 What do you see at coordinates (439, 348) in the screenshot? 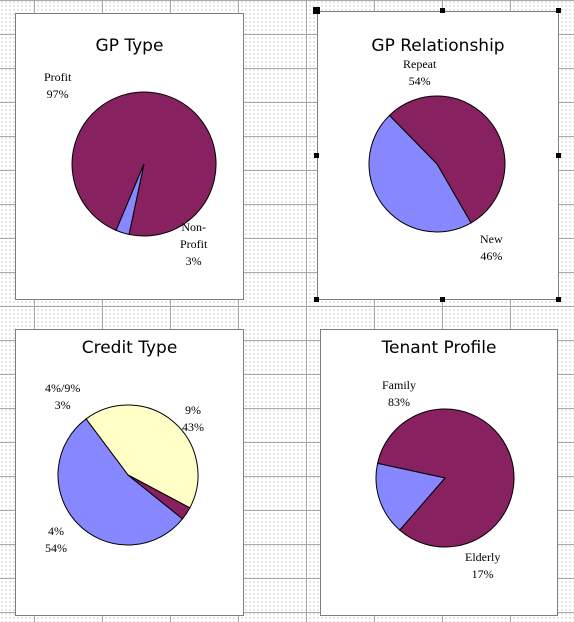
I see `chart-title: Tenant Profile` at bounding box center [439, 348].